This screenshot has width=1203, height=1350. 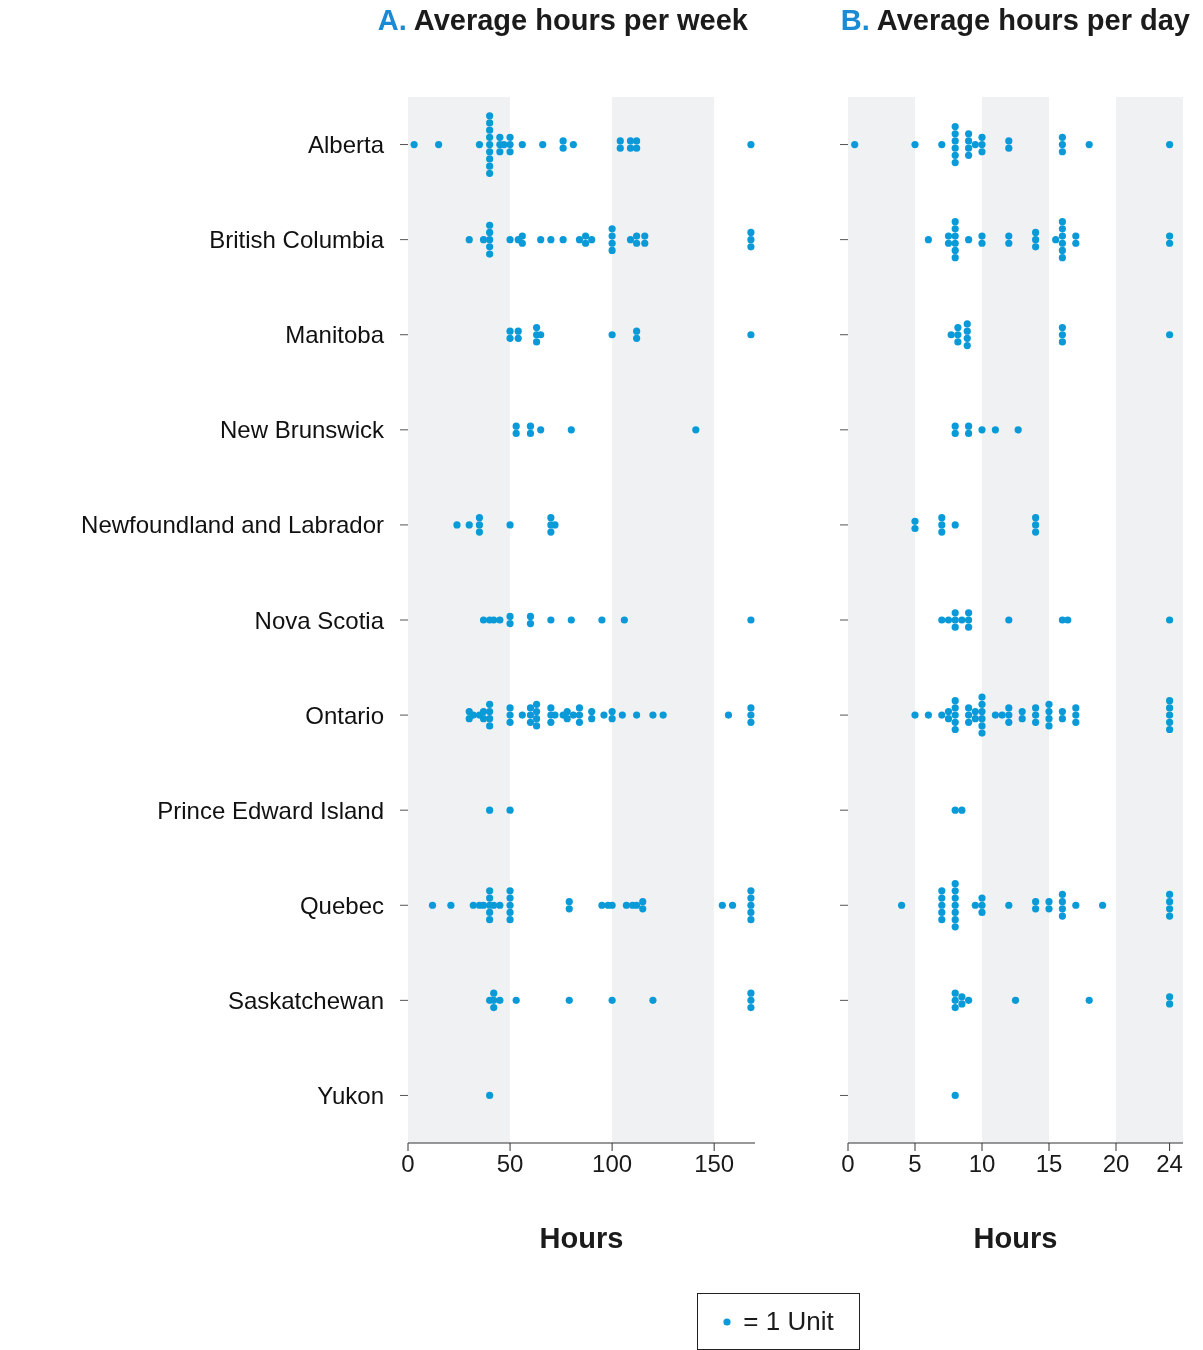 I want to click on y-tick-label: Manitoba, so click(x=335, y=335).